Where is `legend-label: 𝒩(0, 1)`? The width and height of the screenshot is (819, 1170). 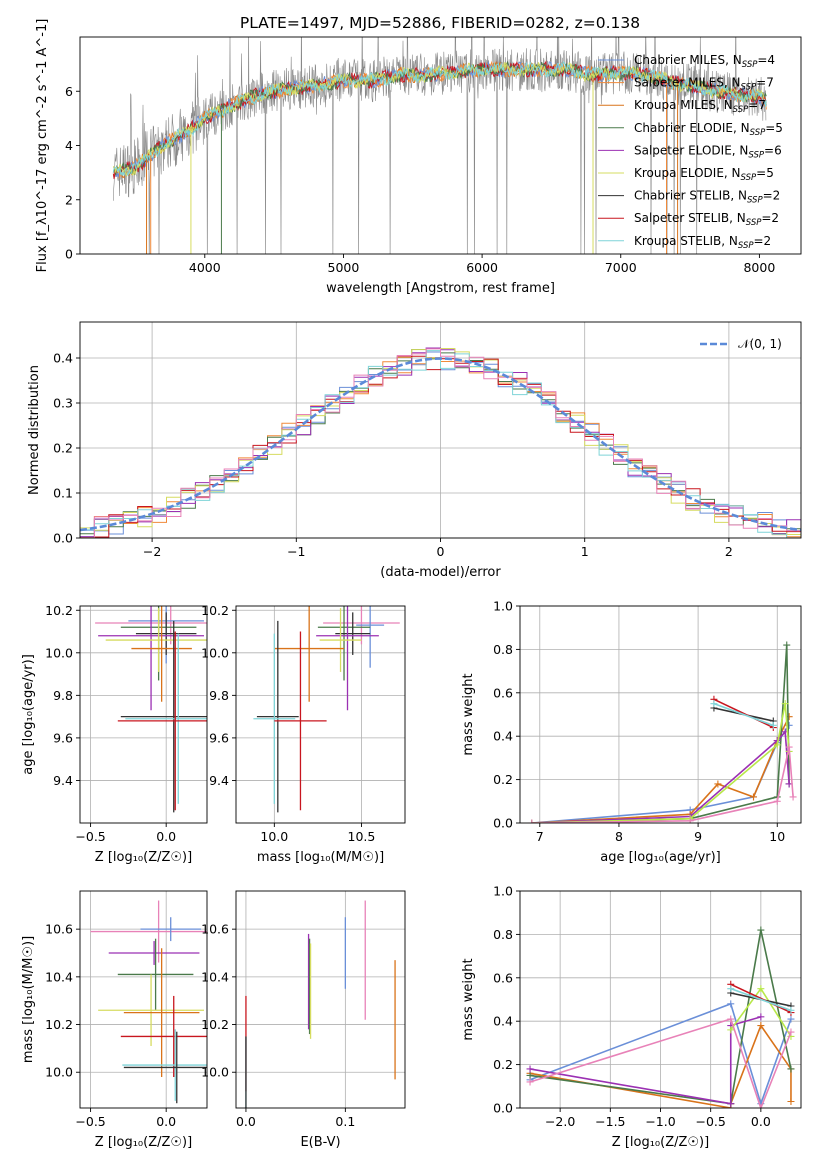 legend-label: 𝒩(0, 1) is located at coordinates (760, 344).